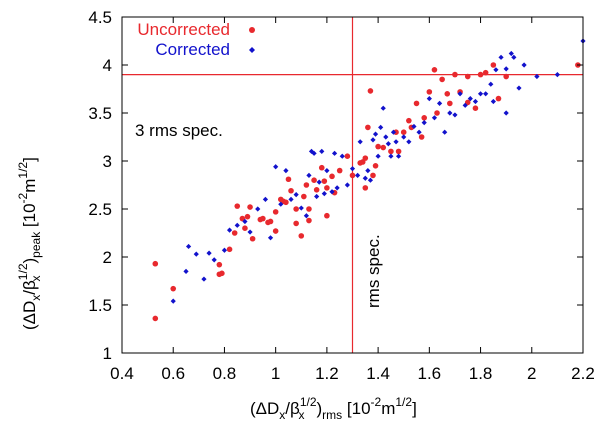 Image resolution: width=612 pixels, height=422 pixels. I want to click on annotation-3rms-spec: 3 rms spec., so click(179, 130).